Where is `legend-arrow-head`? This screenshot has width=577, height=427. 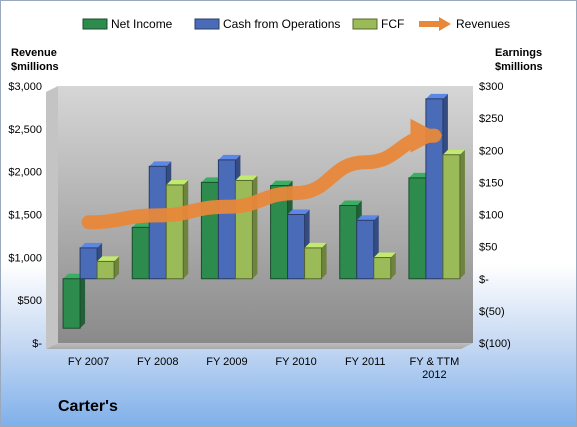
legend-arrow-head is located at coordinates (445, 24).